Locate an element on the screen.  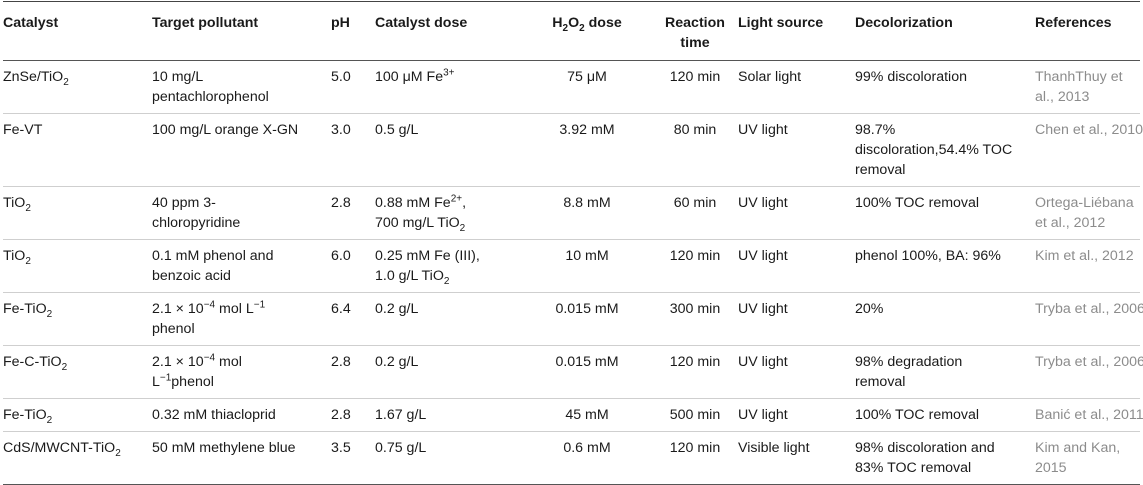
cell-ph: 6.0 is located at coordinates (341, 256).